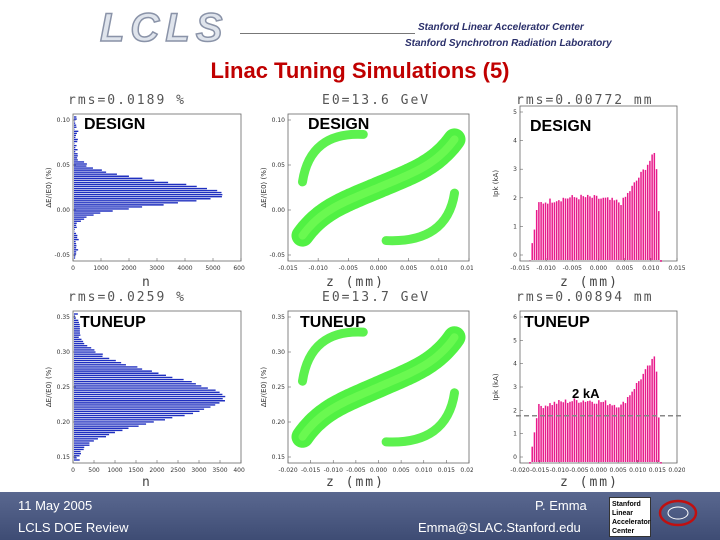  Describe the element at coordinates (515, 198) in the screenshot. I see `design-current-ytick-label: 2` at that location.